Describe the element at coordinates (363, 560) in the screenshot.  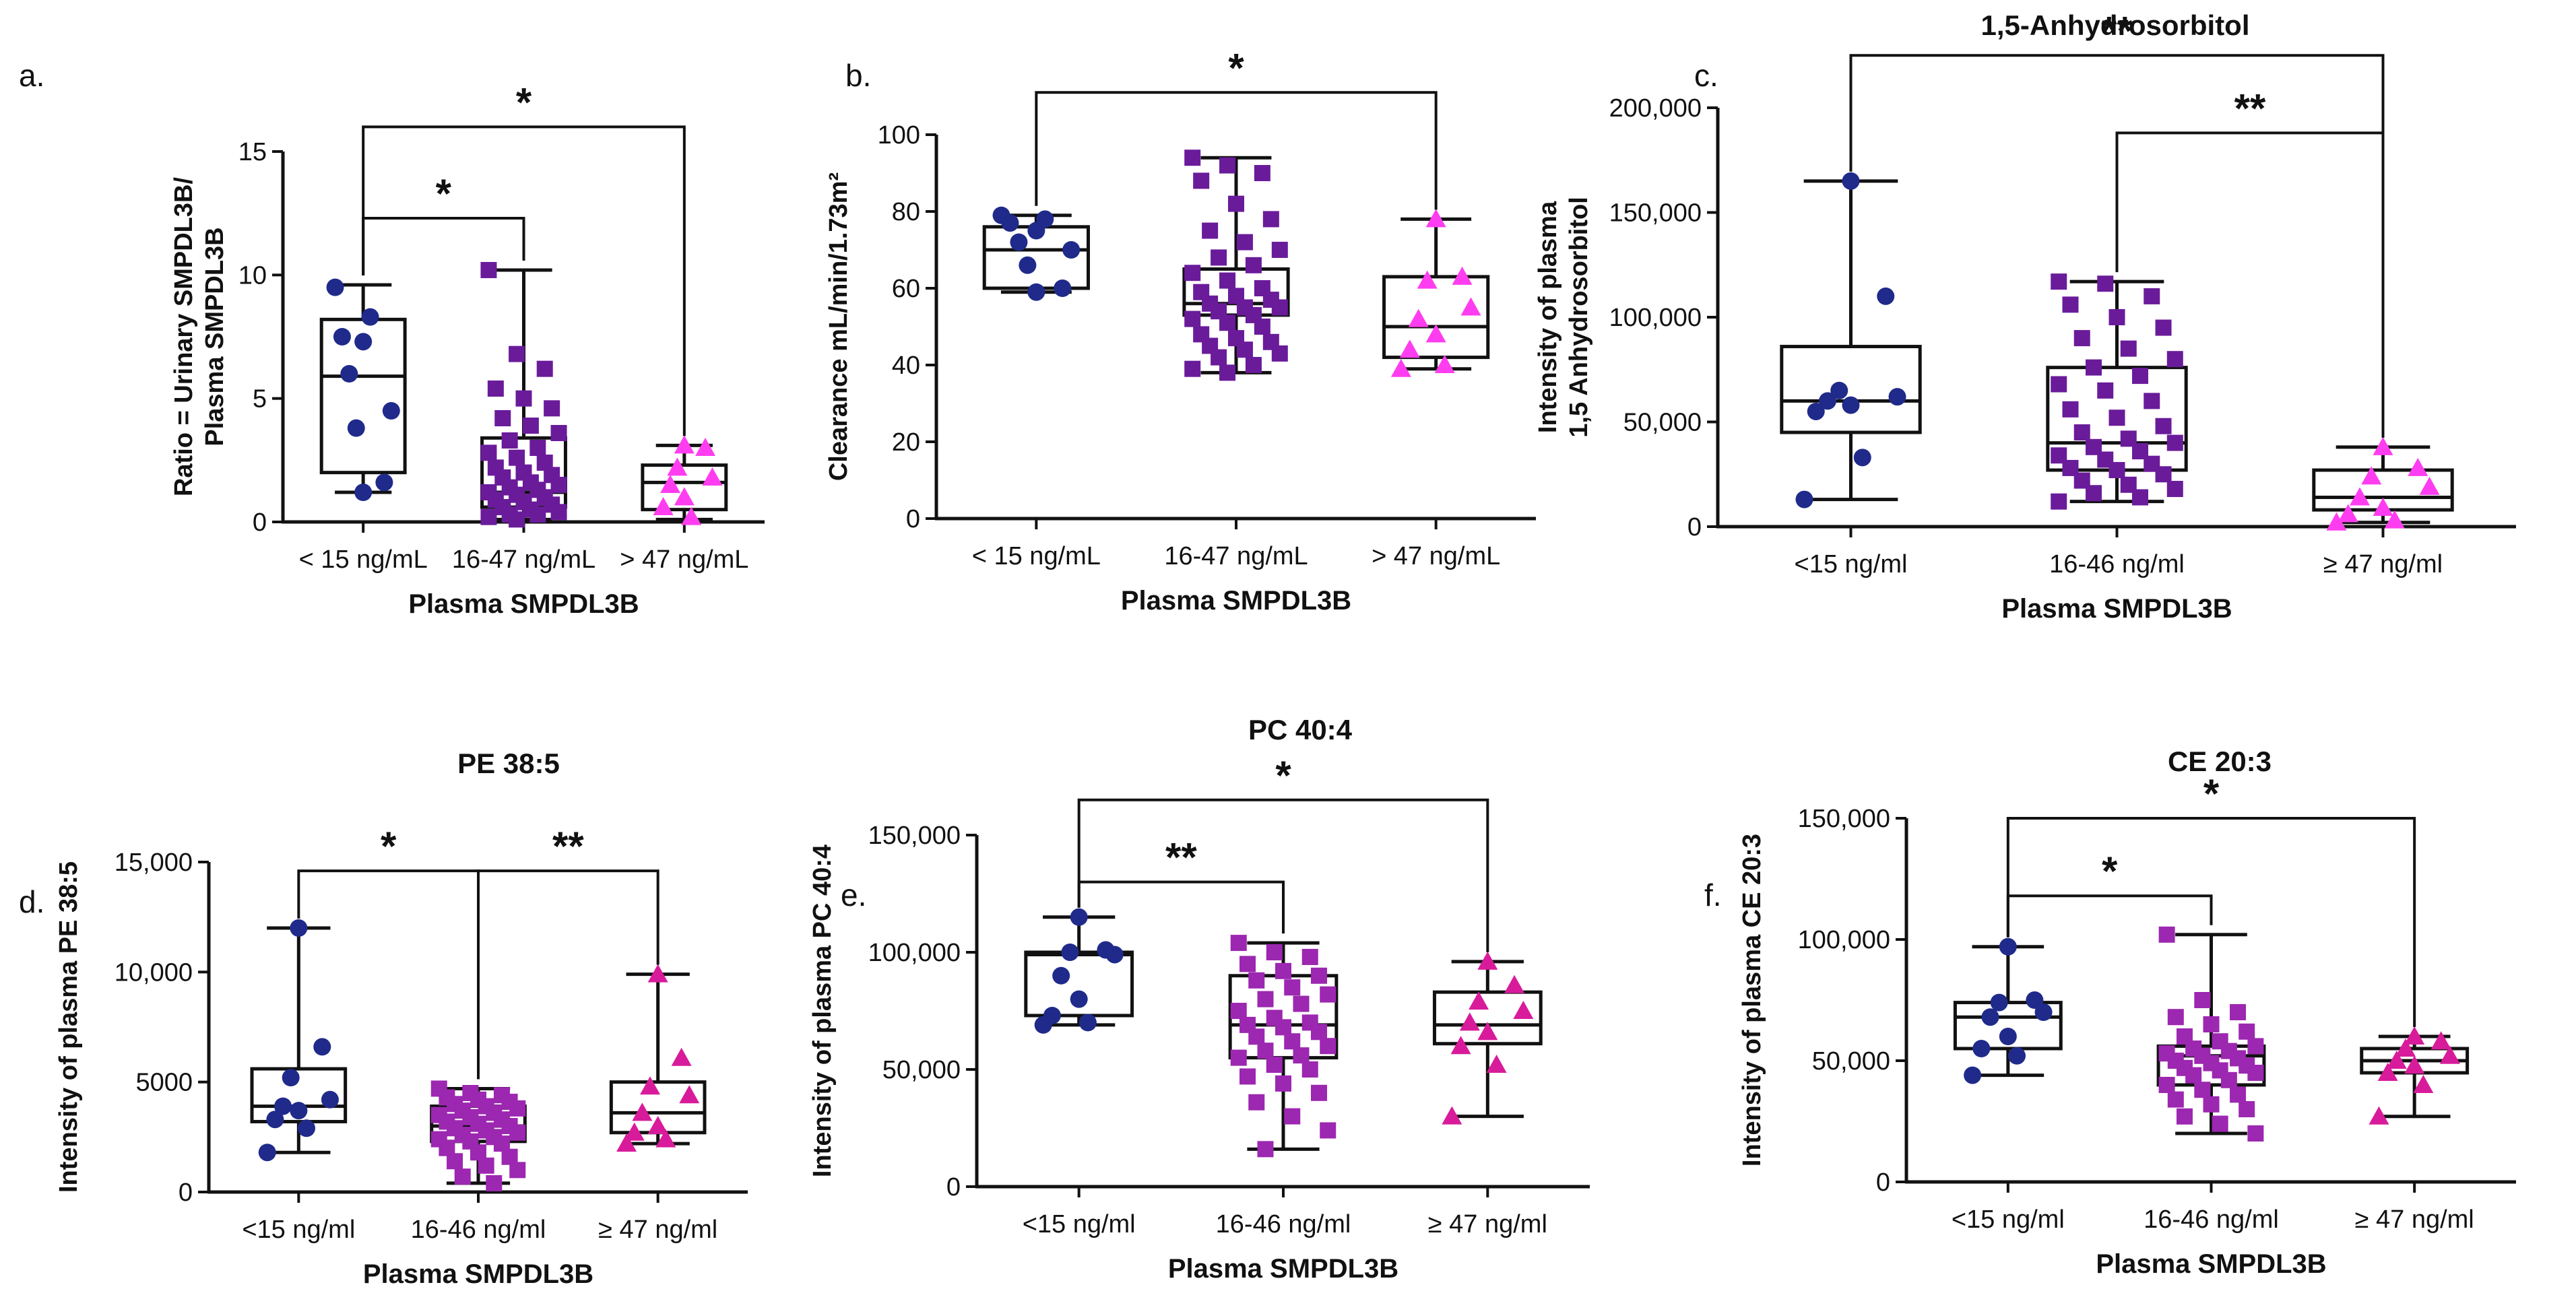
I see `x-tick-label: < 15 ng/mL` at that location.